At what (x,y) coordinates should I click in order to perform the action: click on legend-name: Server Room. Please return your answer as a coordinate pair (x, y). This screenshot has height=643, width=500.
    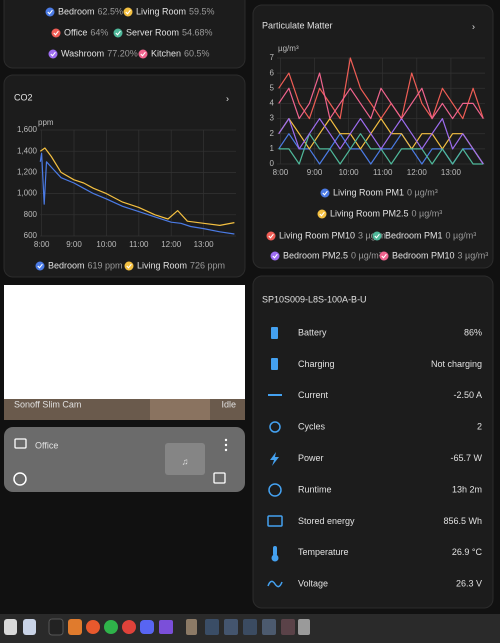
    Looking at the image, I should click on (152, 32).